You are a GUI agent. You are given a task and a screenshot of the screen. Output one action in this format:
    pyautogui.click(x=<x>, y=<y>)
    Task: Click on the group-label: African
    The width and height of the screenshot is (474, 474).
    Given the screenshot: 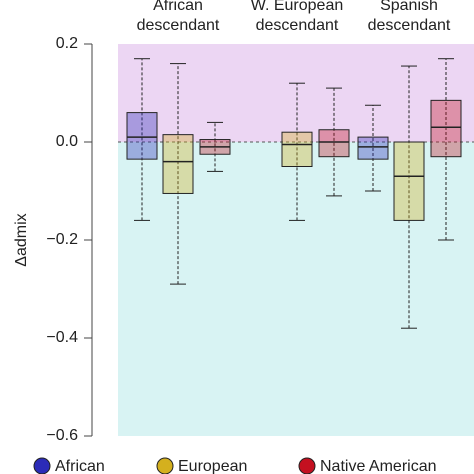 What is the action you would take?
    pyautogui.click(x=178, y=7)
    